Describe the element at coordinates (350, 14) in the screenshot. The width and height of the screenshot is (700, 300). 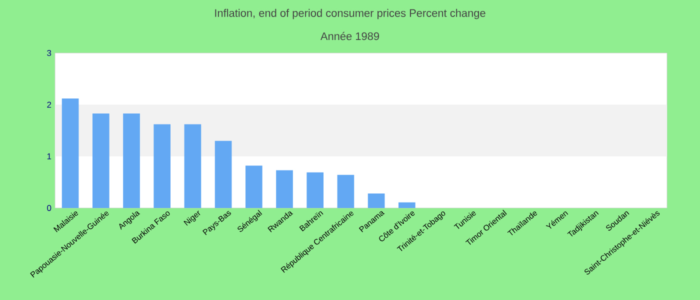
I see `chart-title: Inflation, end of period consumer prices Percent change` at that location.